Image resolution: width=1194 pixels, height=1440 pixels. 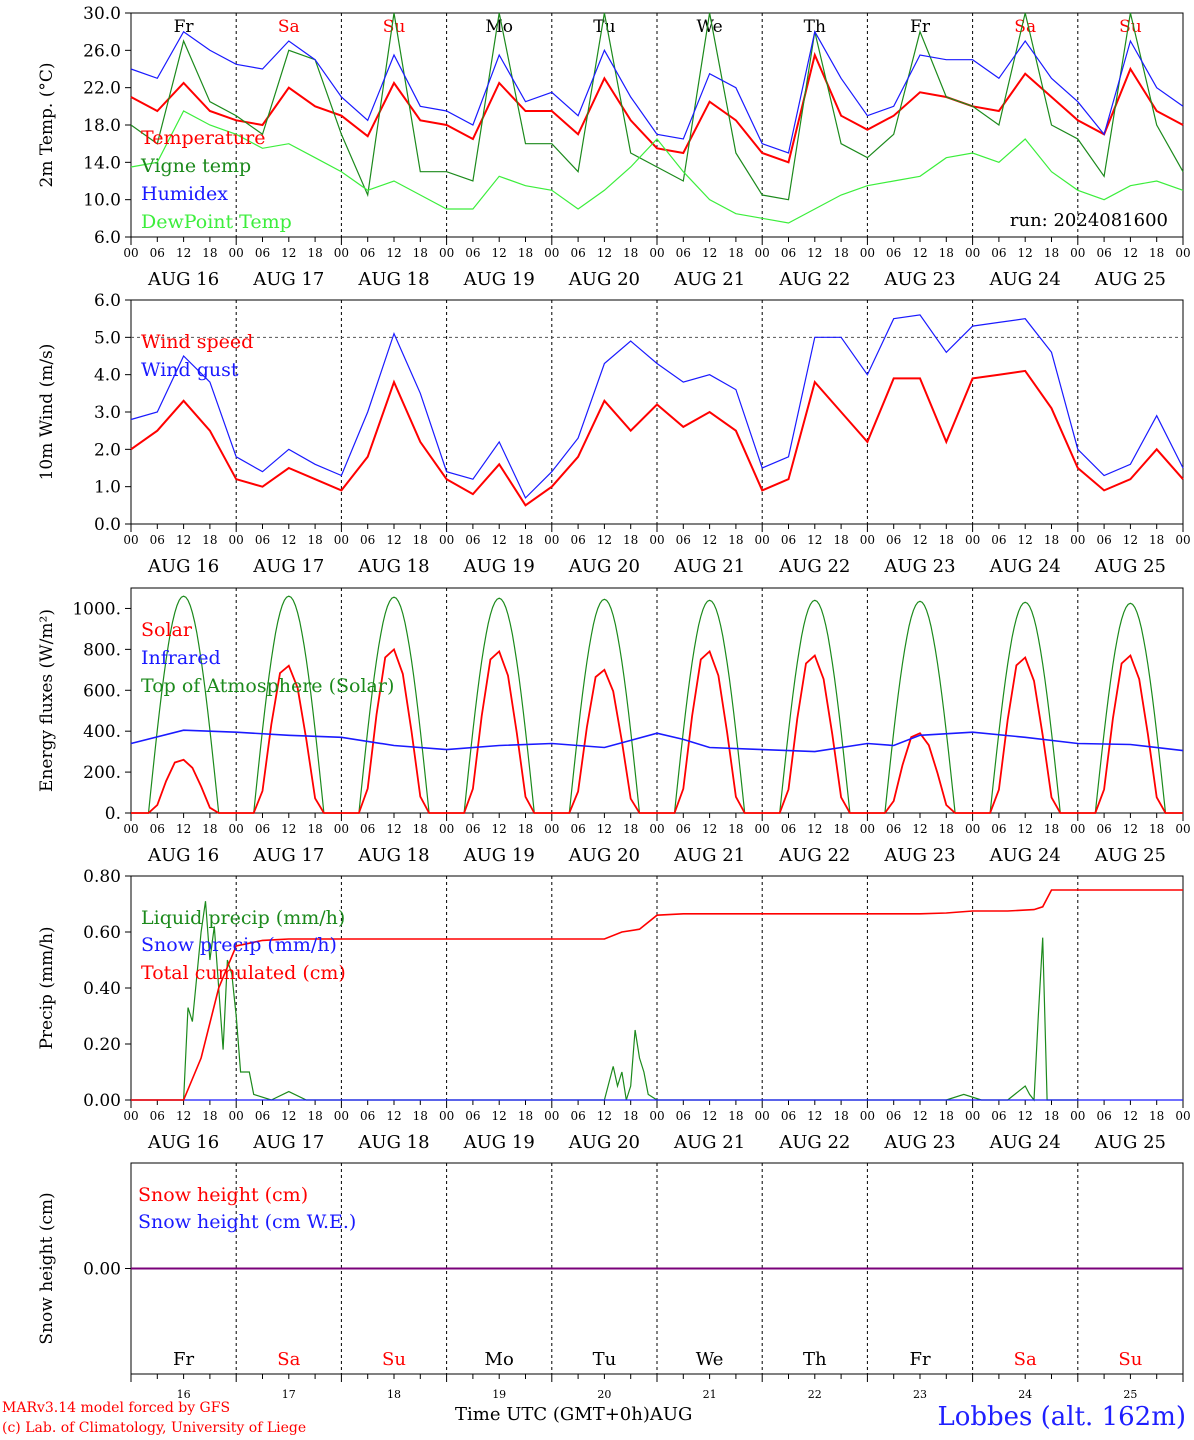 I want to click on station-label: Lobbes (alt. 162m), so click(x=1061, y=1417).